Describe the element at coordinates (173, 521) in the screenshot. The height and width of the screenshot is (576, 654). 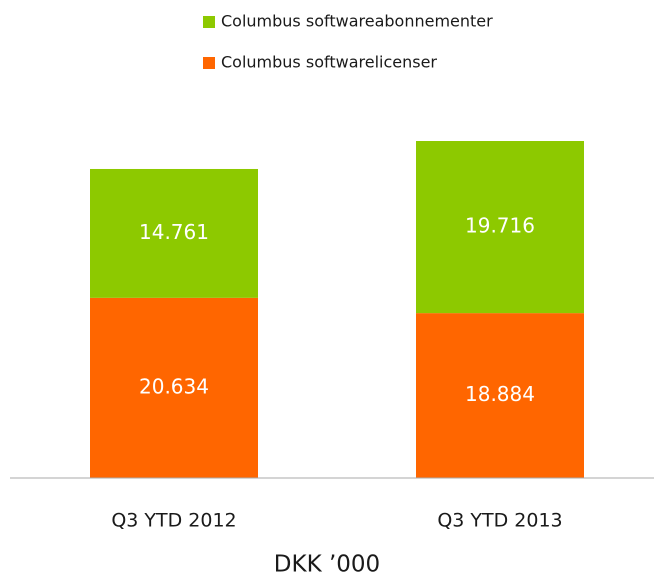
I see `x-tick-label: Q3 YTD 2012` at that location.